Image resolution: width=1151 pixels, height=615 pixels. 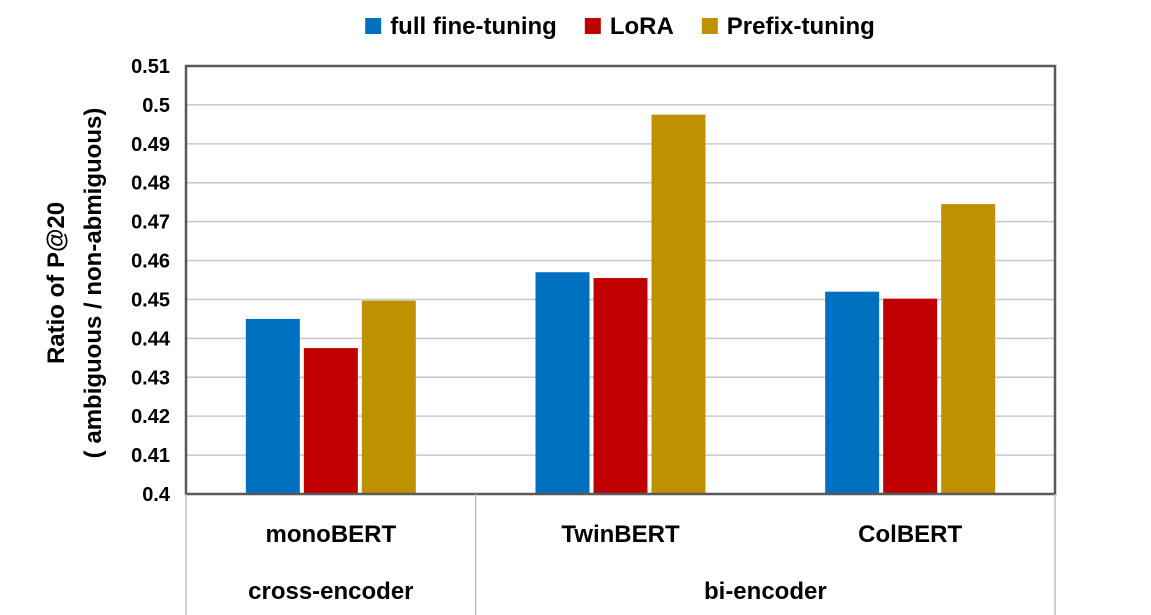 I want to click on y-tick-label: 0.48, so click(x=150, y=184).